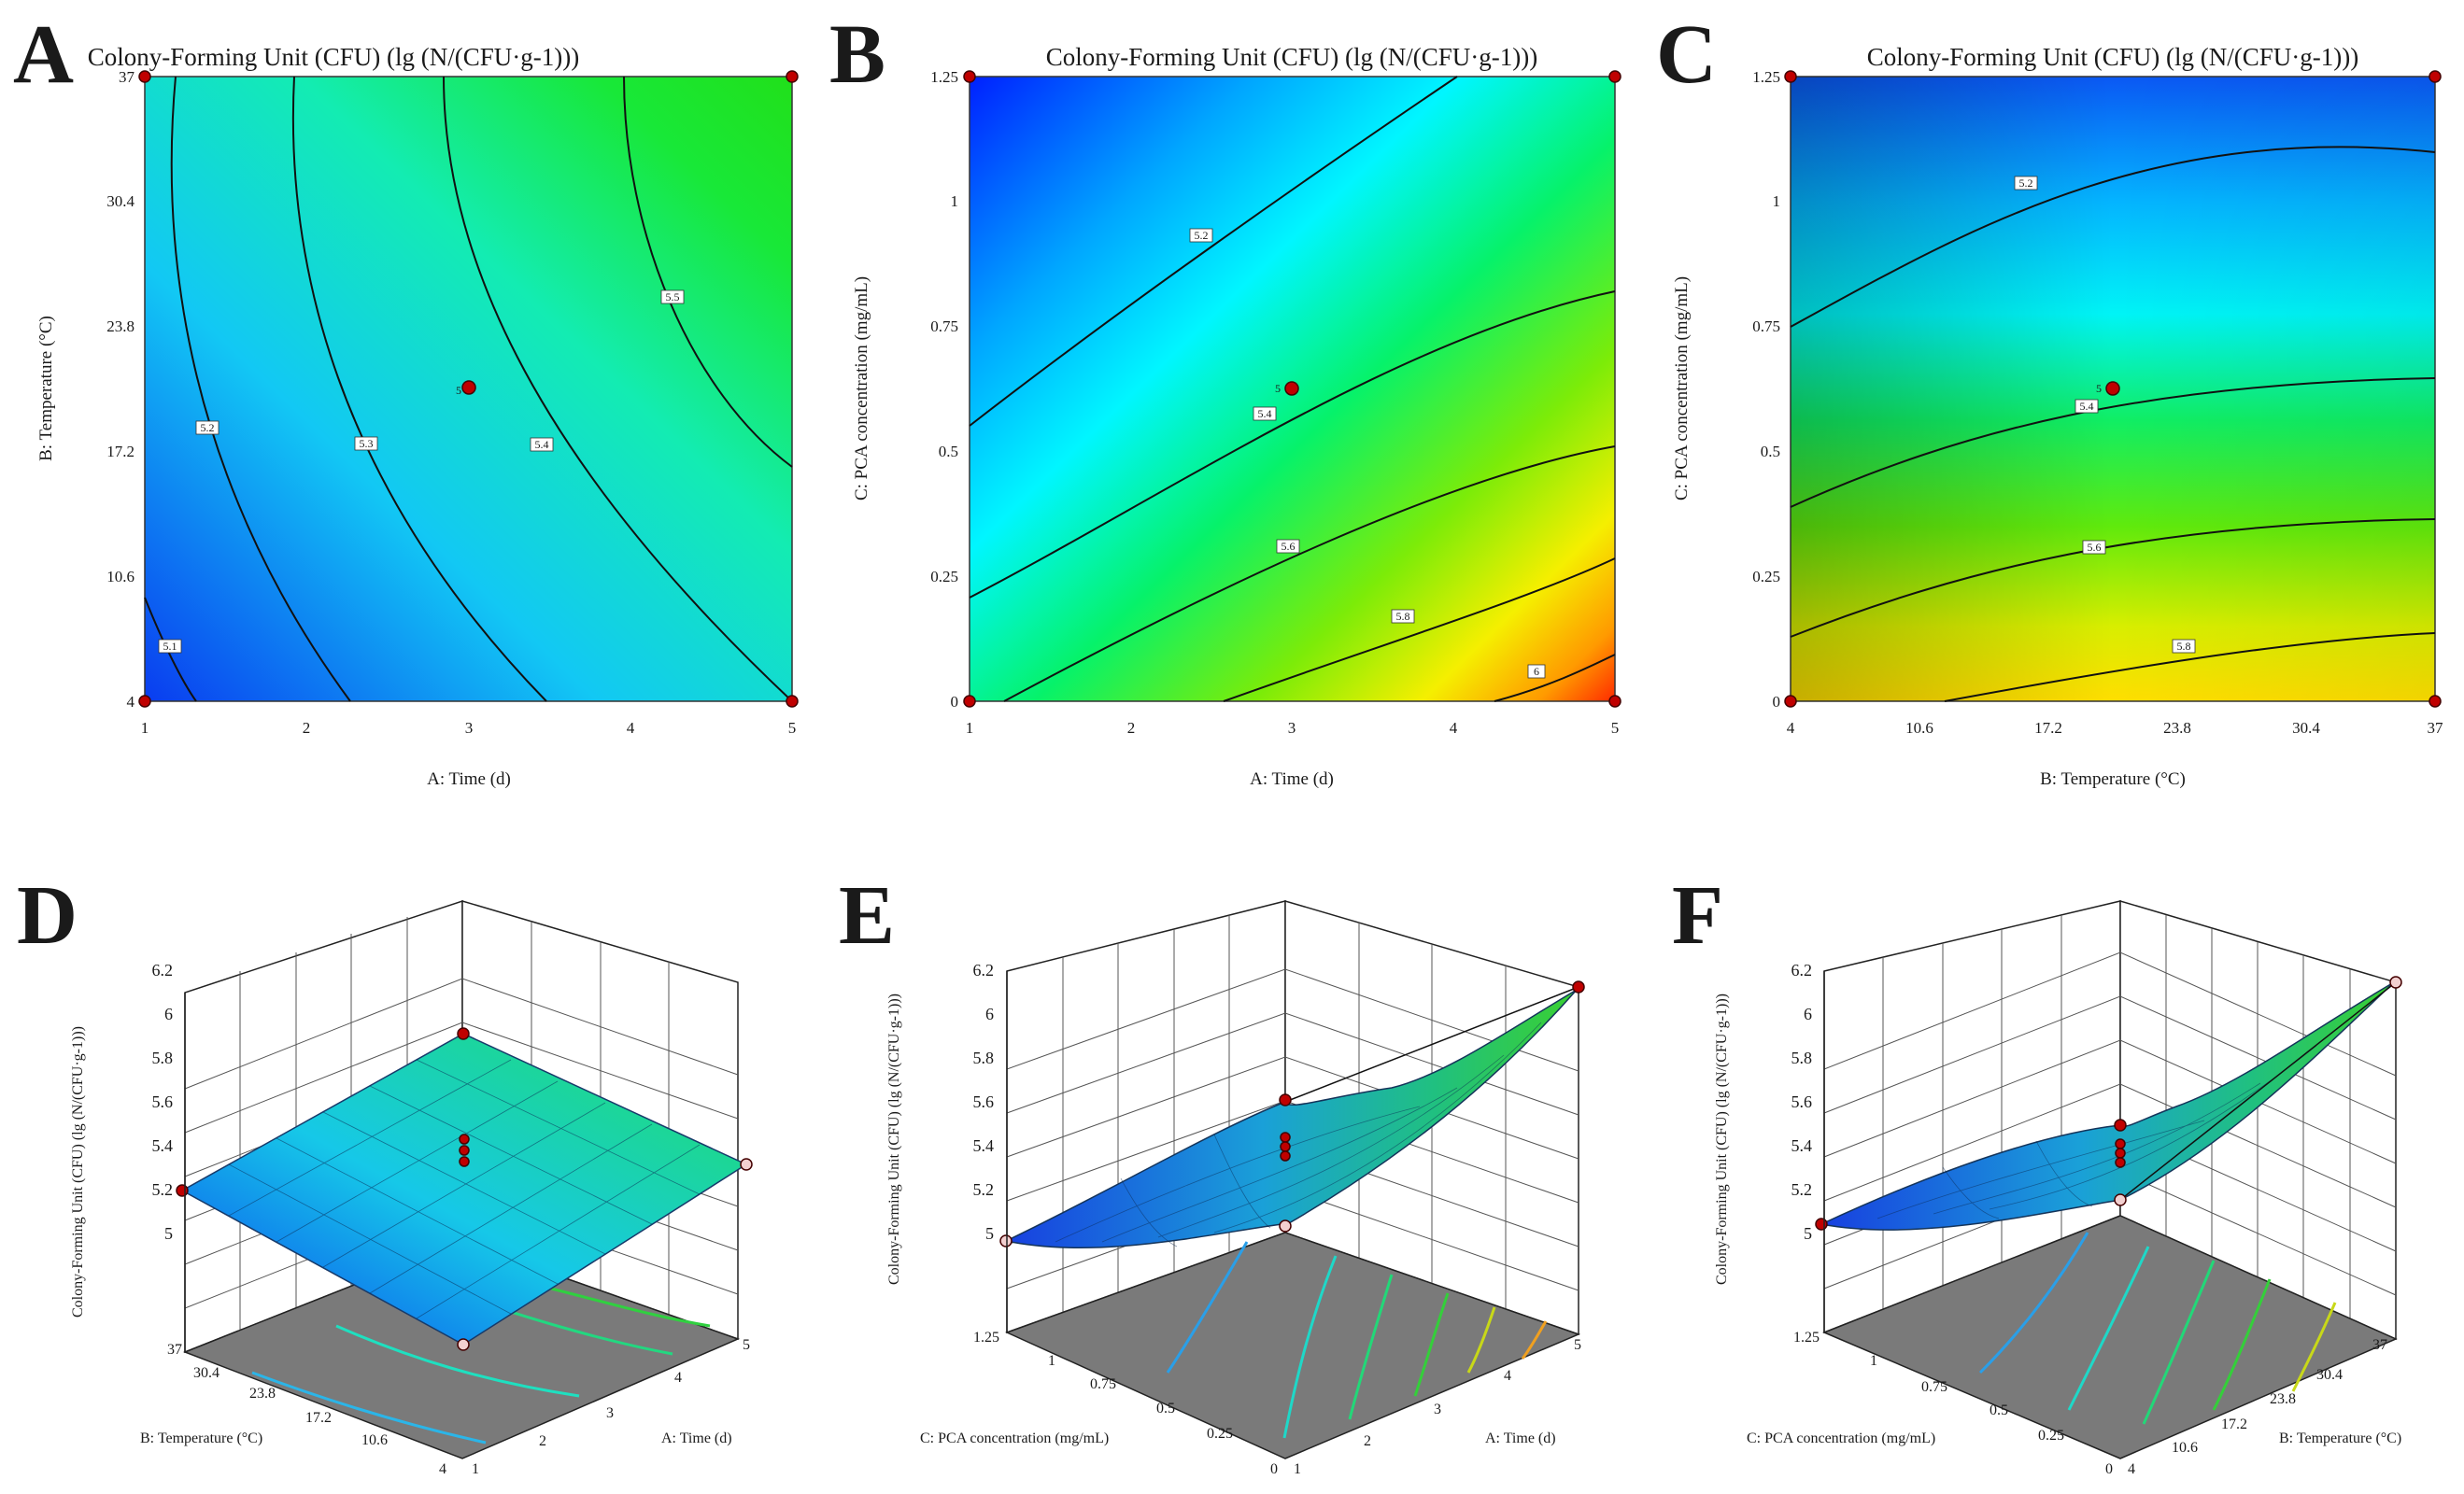  Describe the element at coordinates (1698, 915) in the screenshot. I see `panel-letter-f: F` at that location.